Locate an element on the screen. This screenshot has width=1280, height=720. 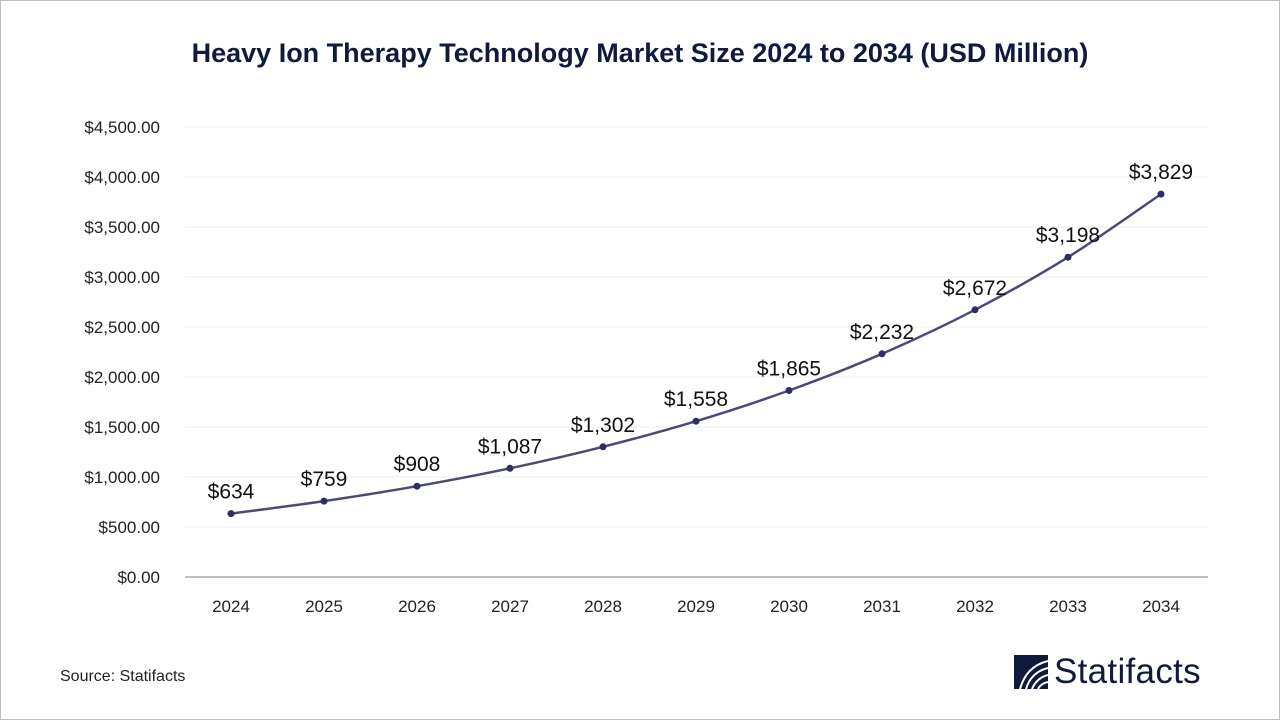
brand-name: Statifacts is located at coordinates (1127, 671).